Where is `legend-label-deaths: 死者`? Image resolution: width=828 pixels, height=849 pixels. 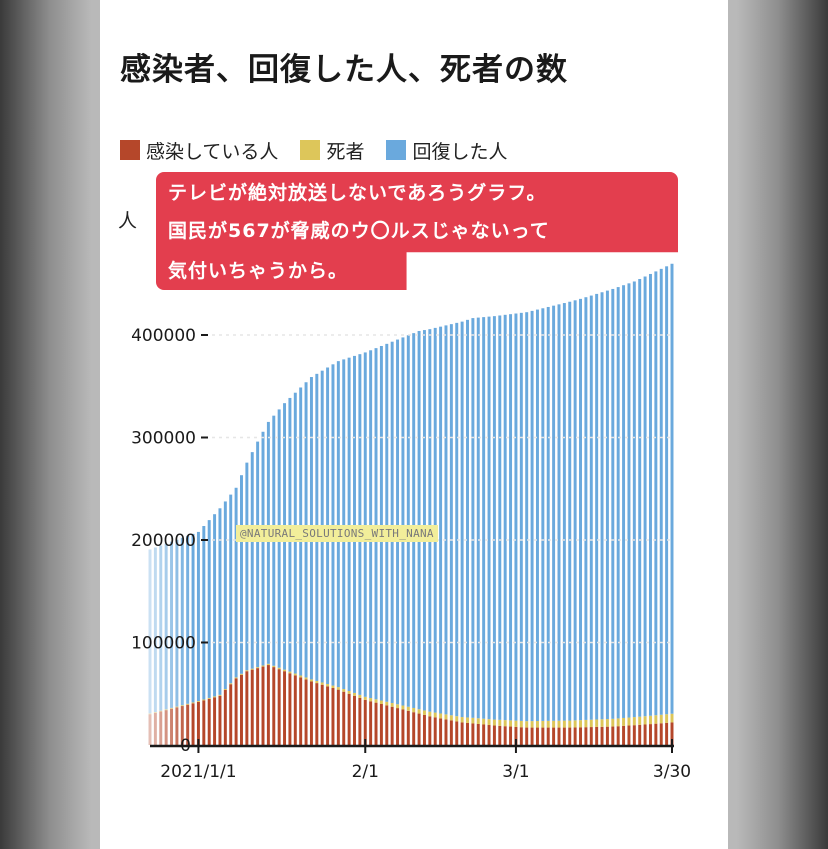 legend-label-deaths: 死者 is located at coordinates (345, 151).